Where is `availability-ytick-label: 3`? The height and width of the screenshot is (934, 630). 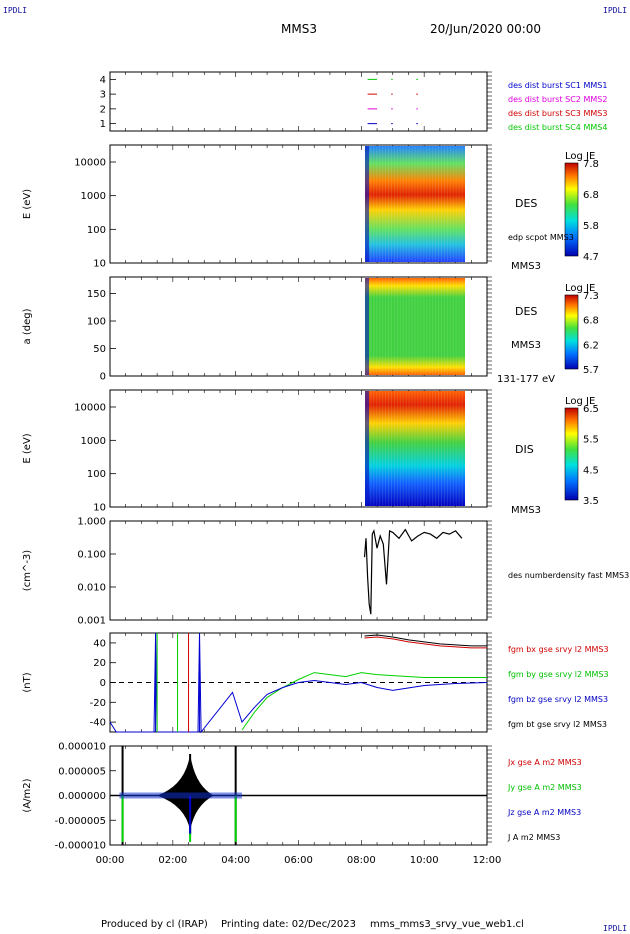 availability-ytick-label: 3 is located at coordinates (103, 95).